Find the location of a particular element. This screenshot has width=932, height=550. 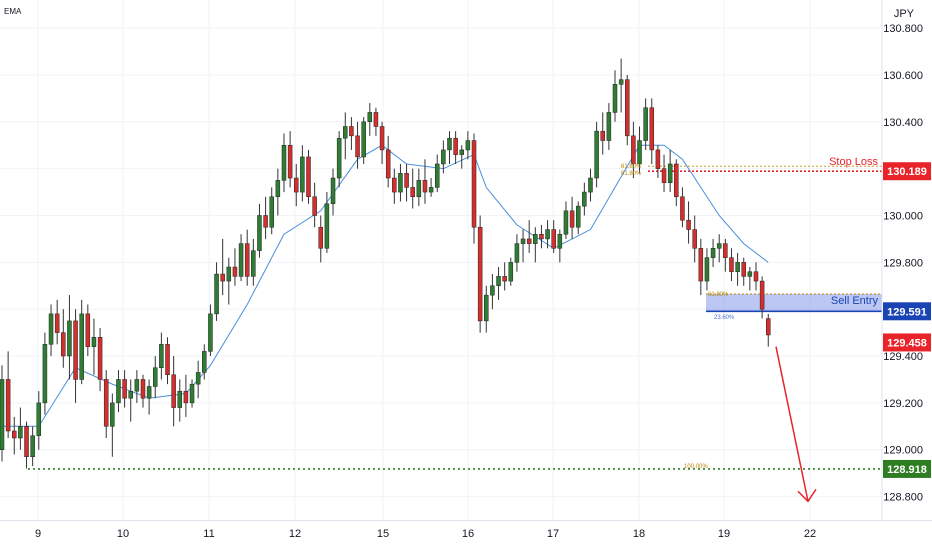

price-label: 130.189 is located at coordinates (907, 171).